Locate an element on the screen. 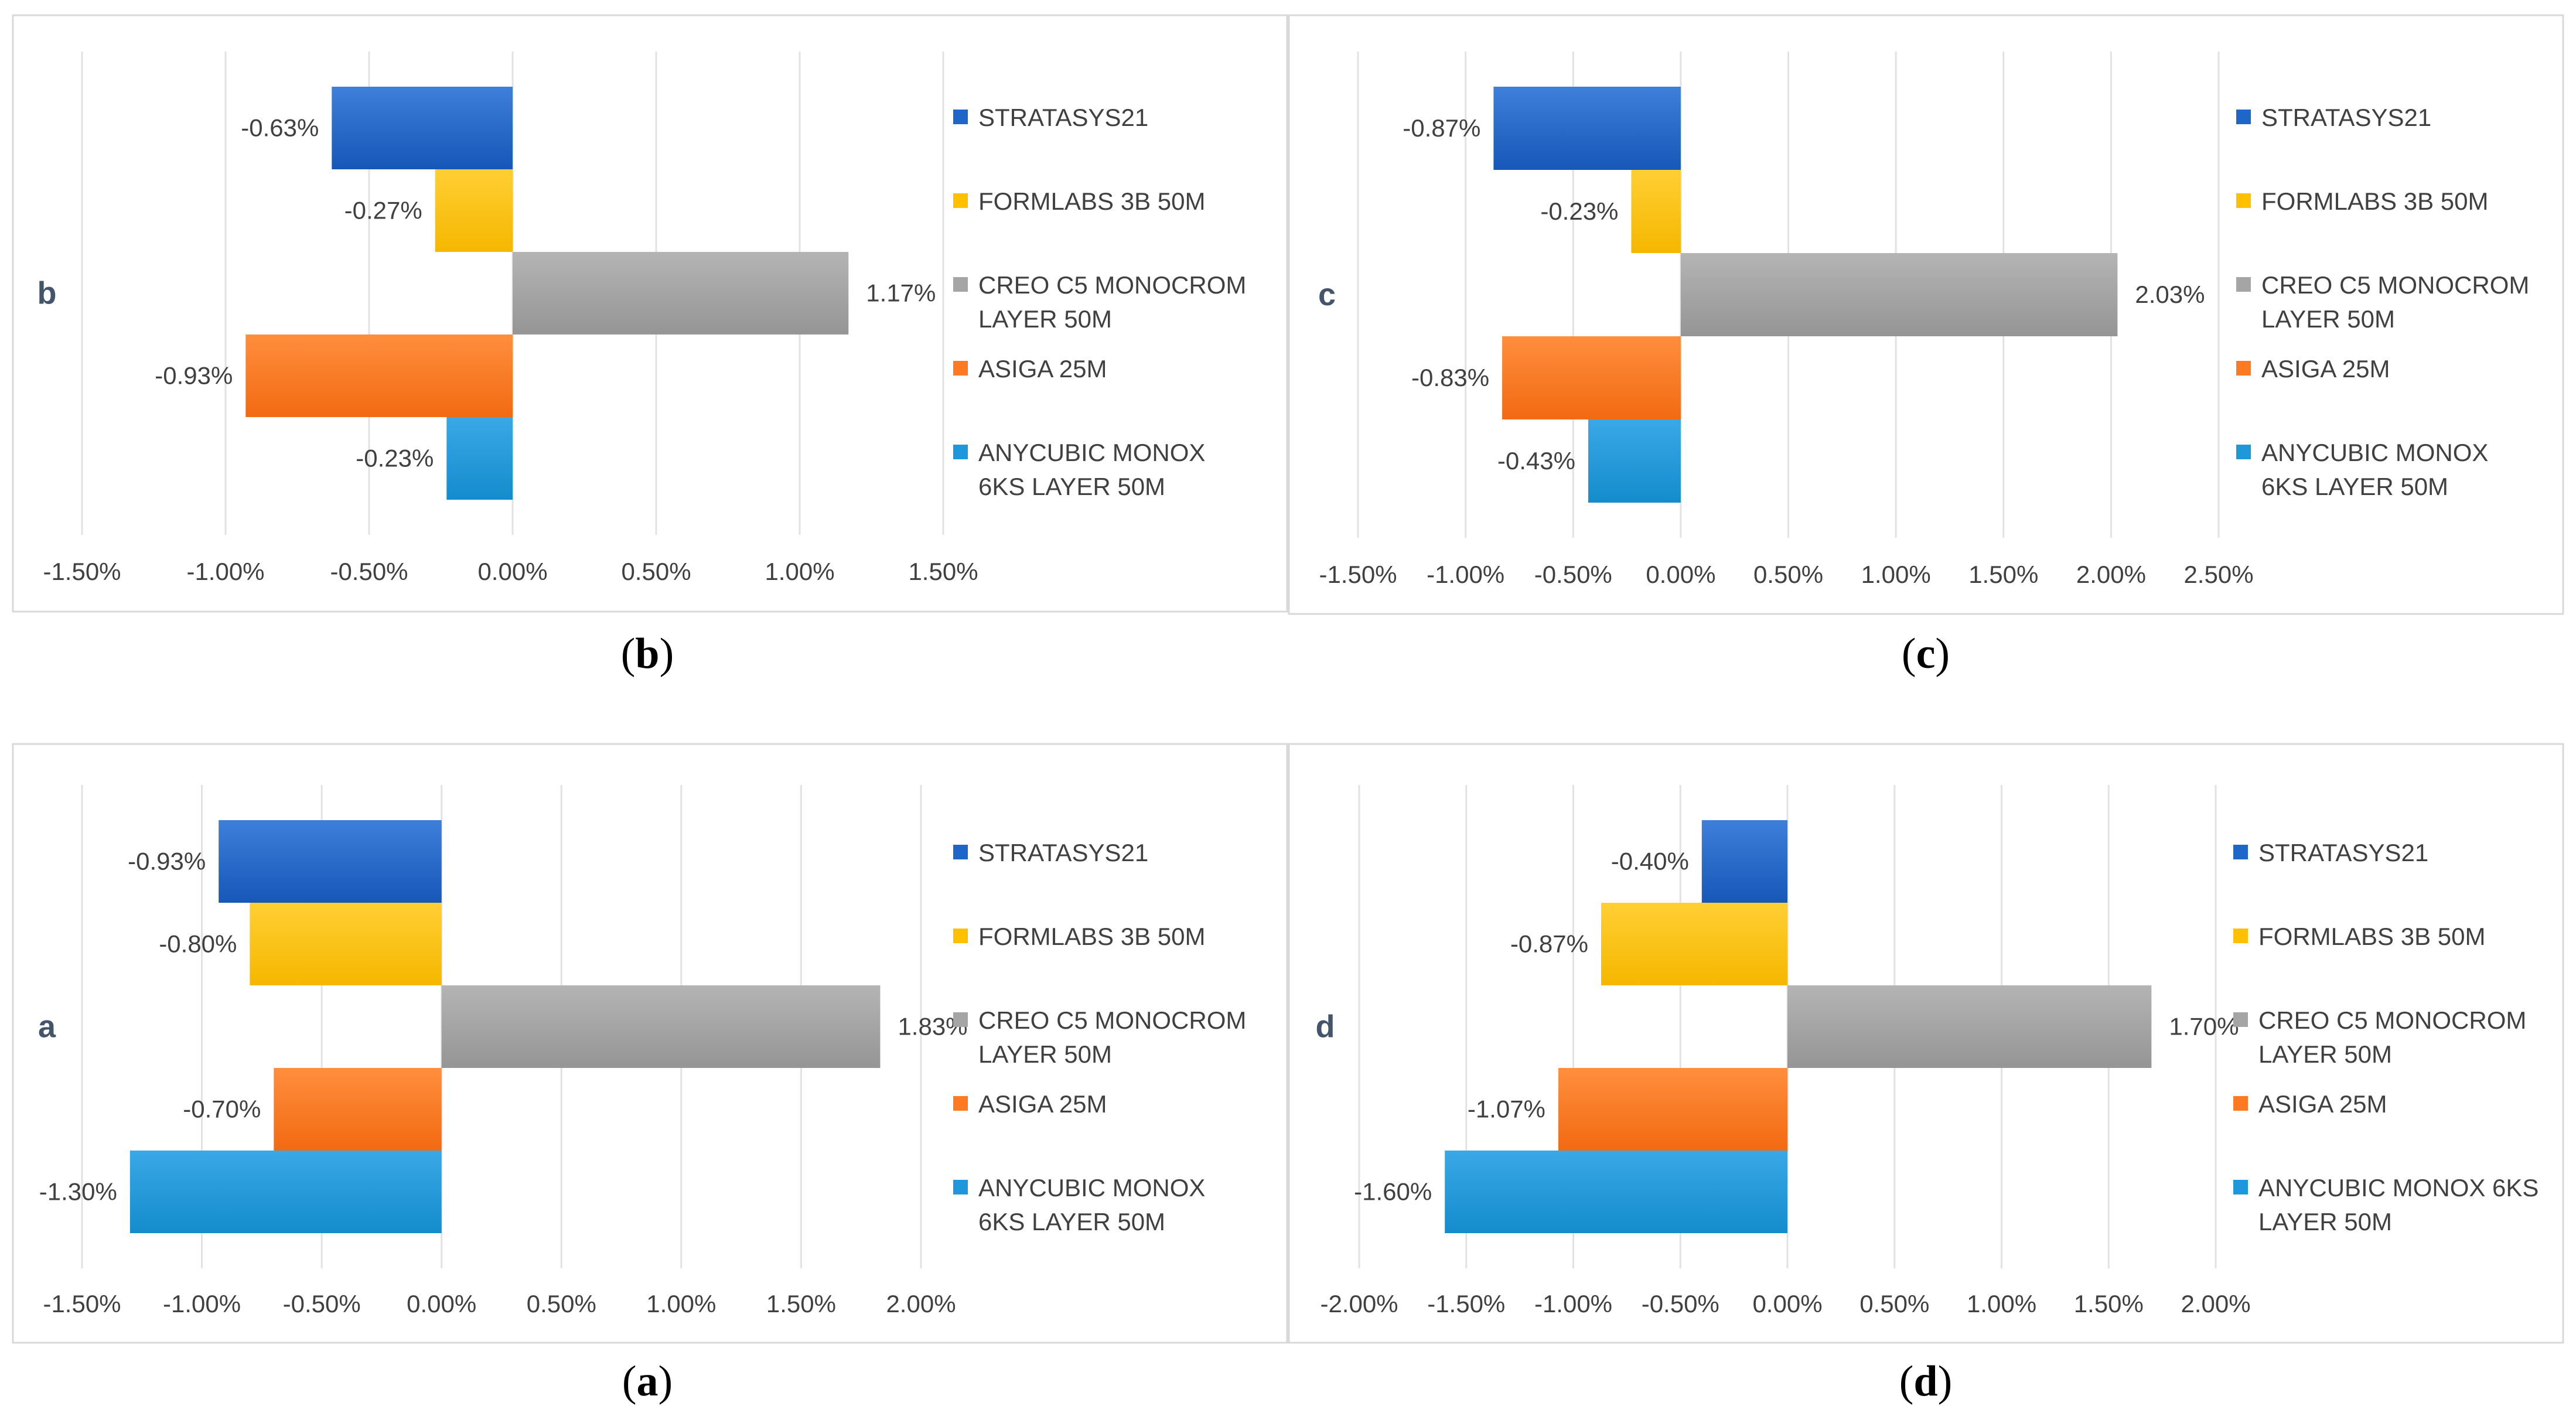 Image resolution: width=2576 pixels, height=1413 pixels. data-label: -0.83% is located at coordinates (1450, 377).